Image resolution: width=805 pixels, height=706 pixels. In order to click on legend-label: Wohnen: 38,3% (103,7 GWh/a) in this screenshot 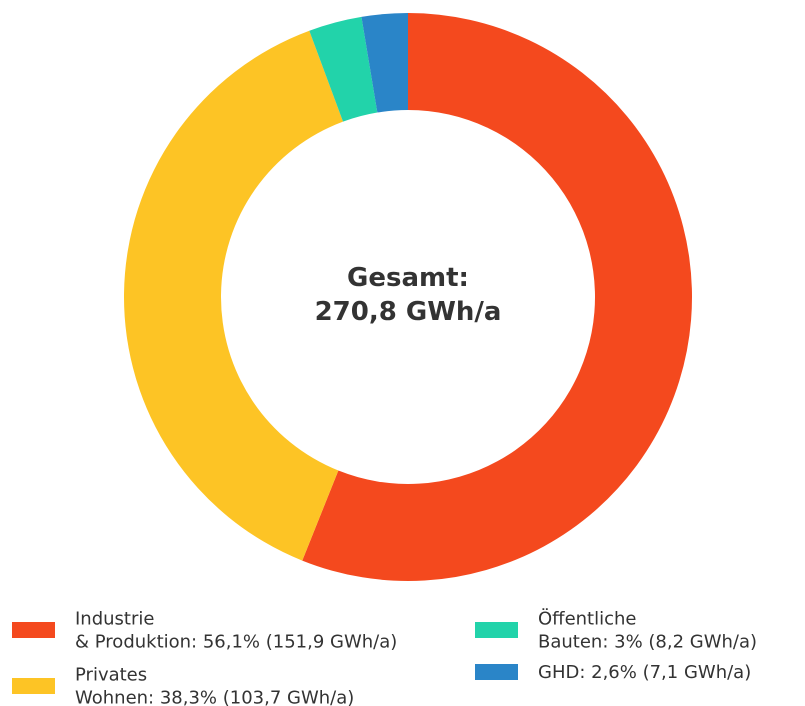, I will do `click(214, 697)`.